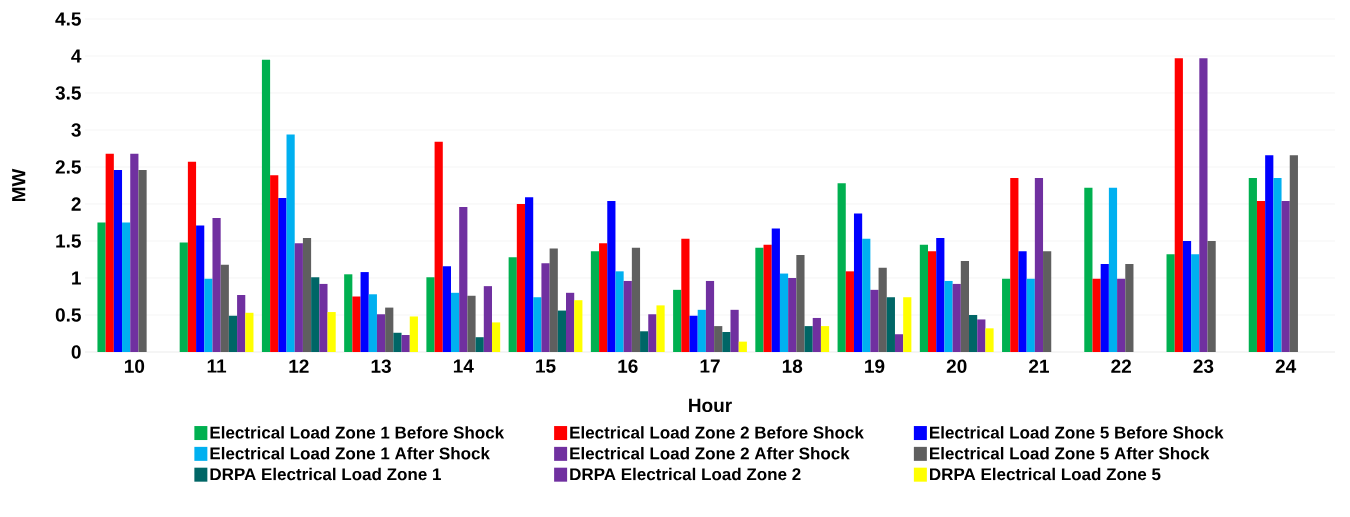 This screenshot has width=1350, height=517. I want to click on legend-label: Electrical Load Zone 2 After Shock, so click(710, 453).